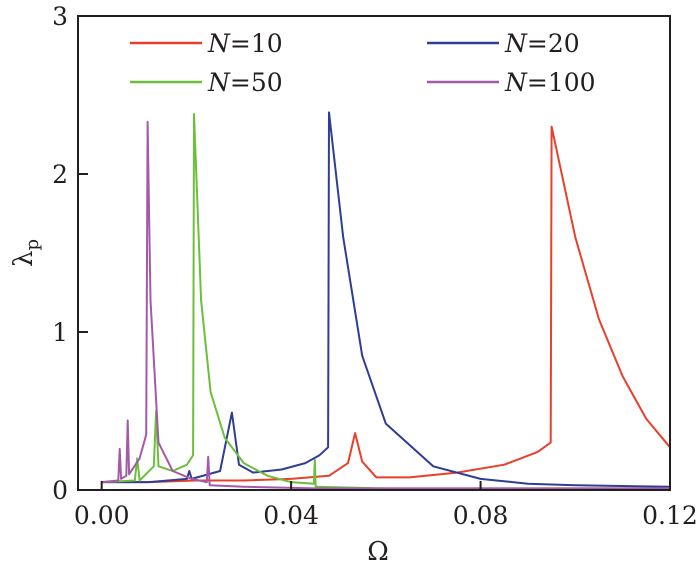  I want to click on y-tick-label: 2, so click(60, 174).